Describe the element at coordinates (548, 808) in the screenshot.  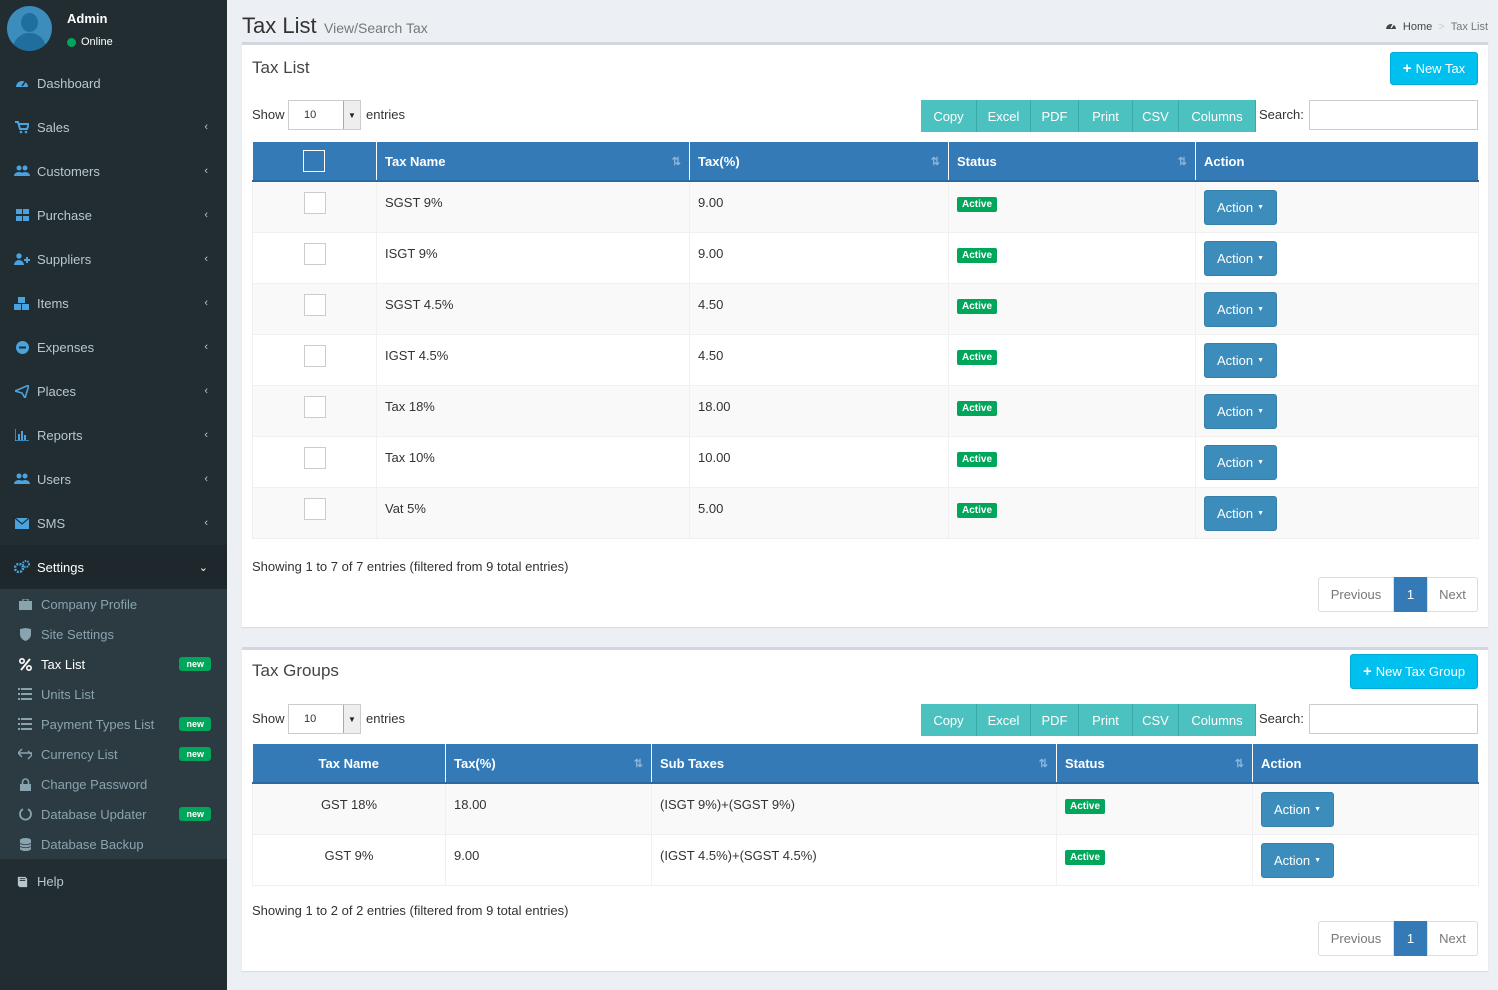
I see `cell-tax-percent: 18.00` at that location.